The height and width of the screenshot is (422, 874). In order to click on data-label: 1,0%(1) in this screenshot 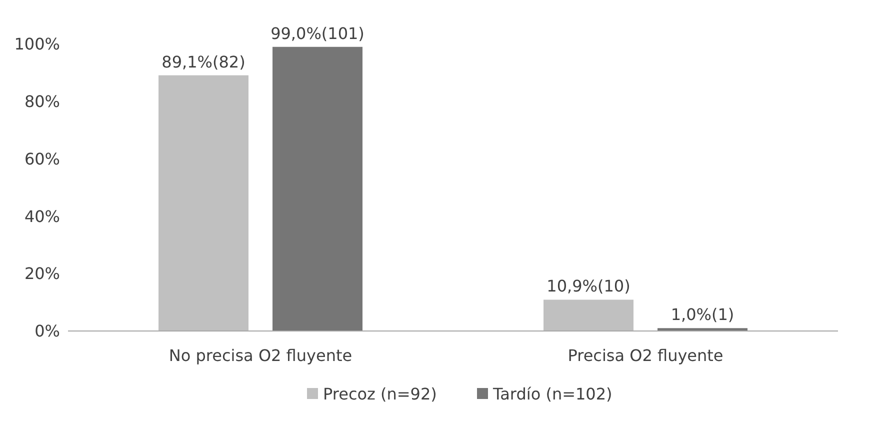, I will do `click(702, 314)`.